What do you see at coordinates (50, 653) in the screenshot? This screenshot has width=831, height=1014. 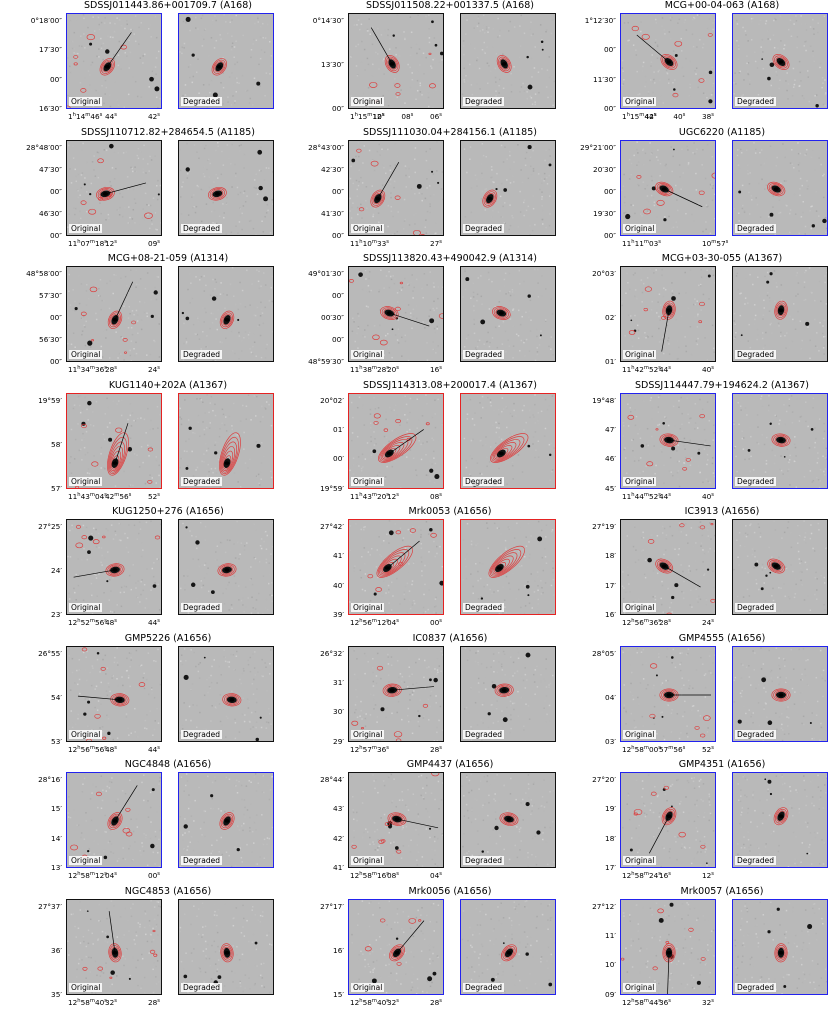 I see `y-tick-label: 26°55′` at bounding box center [50, 653].